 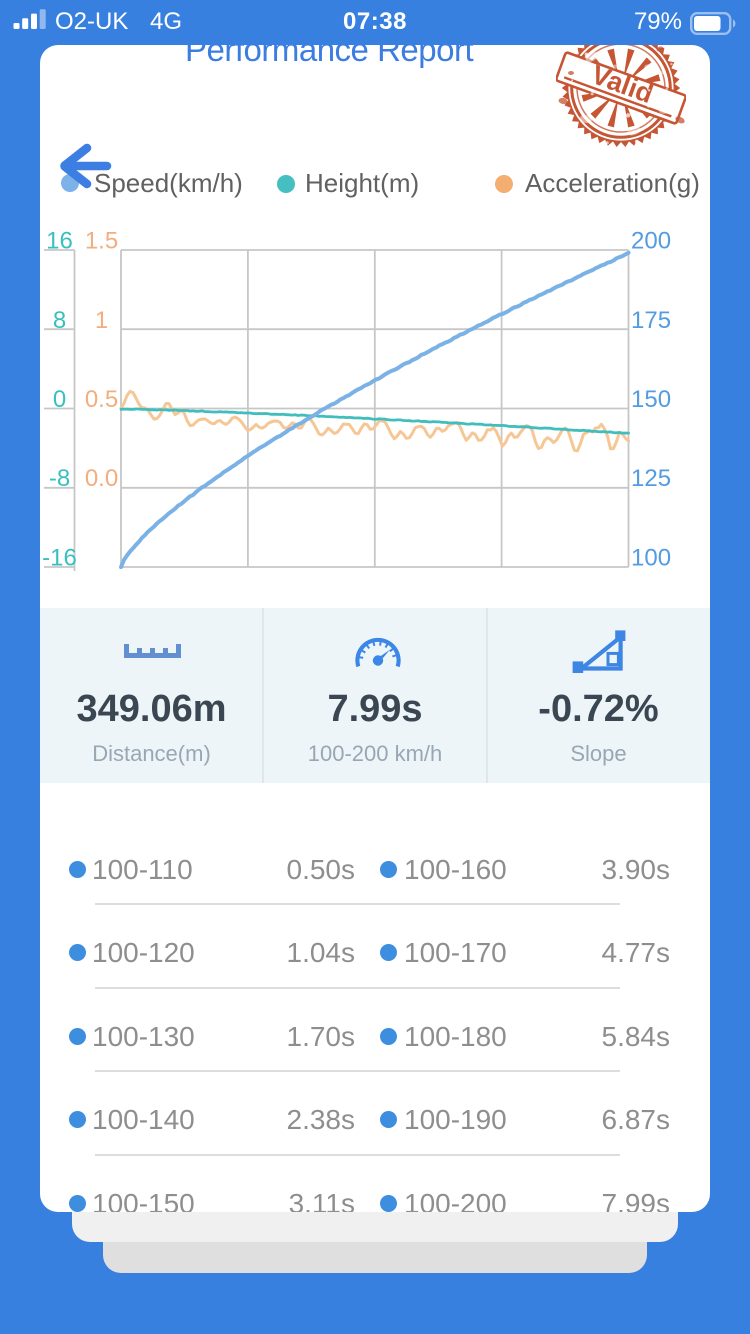 What do you see at coordinates (651, 399) in the screenshot?
I see `svg-text: 150` at bounding box center [651, 399].